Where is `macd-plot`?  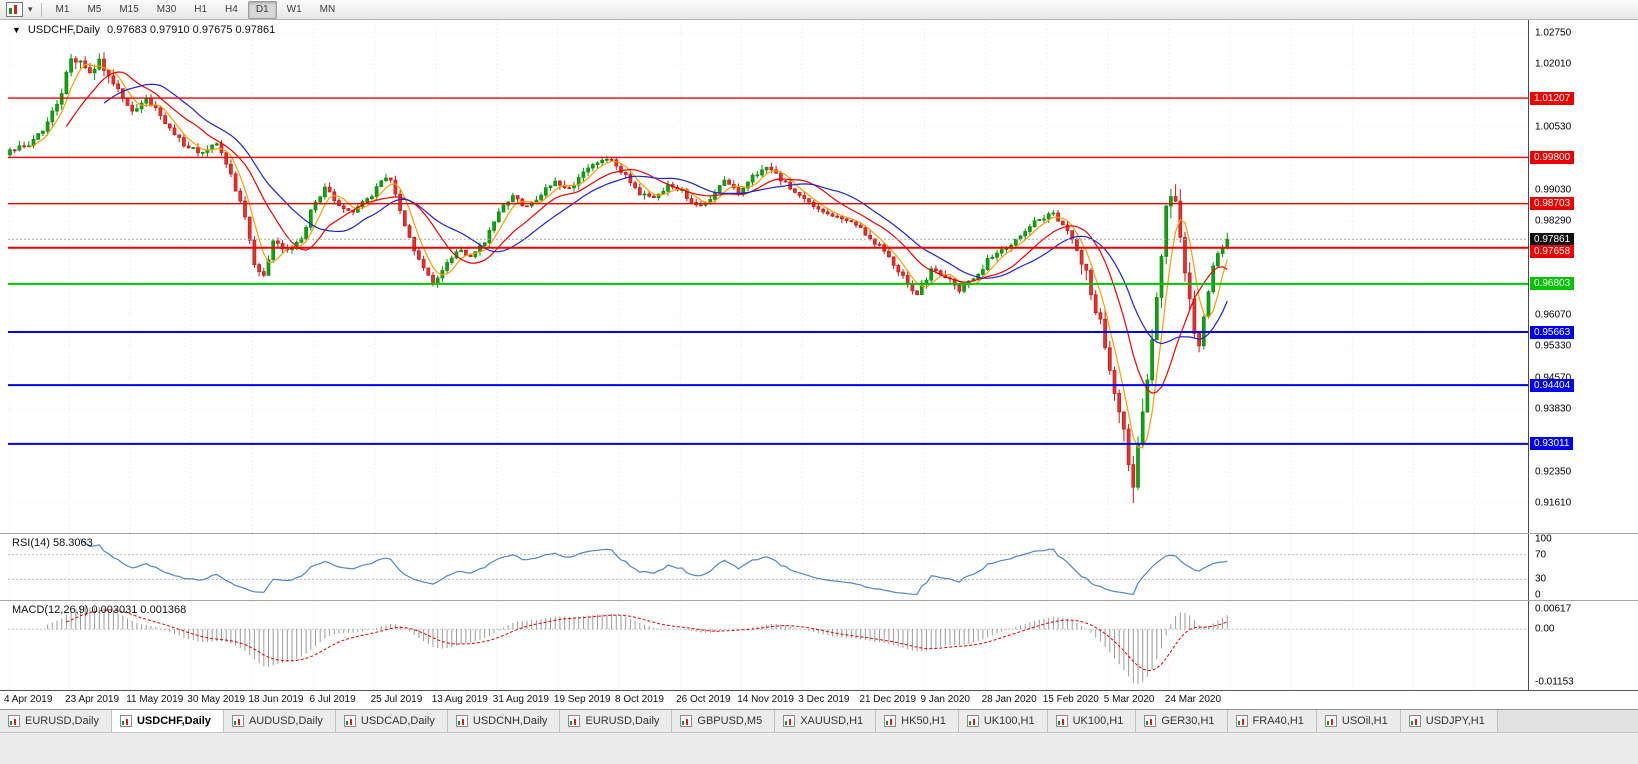 macd-plot is located at coordinates (768, 645).